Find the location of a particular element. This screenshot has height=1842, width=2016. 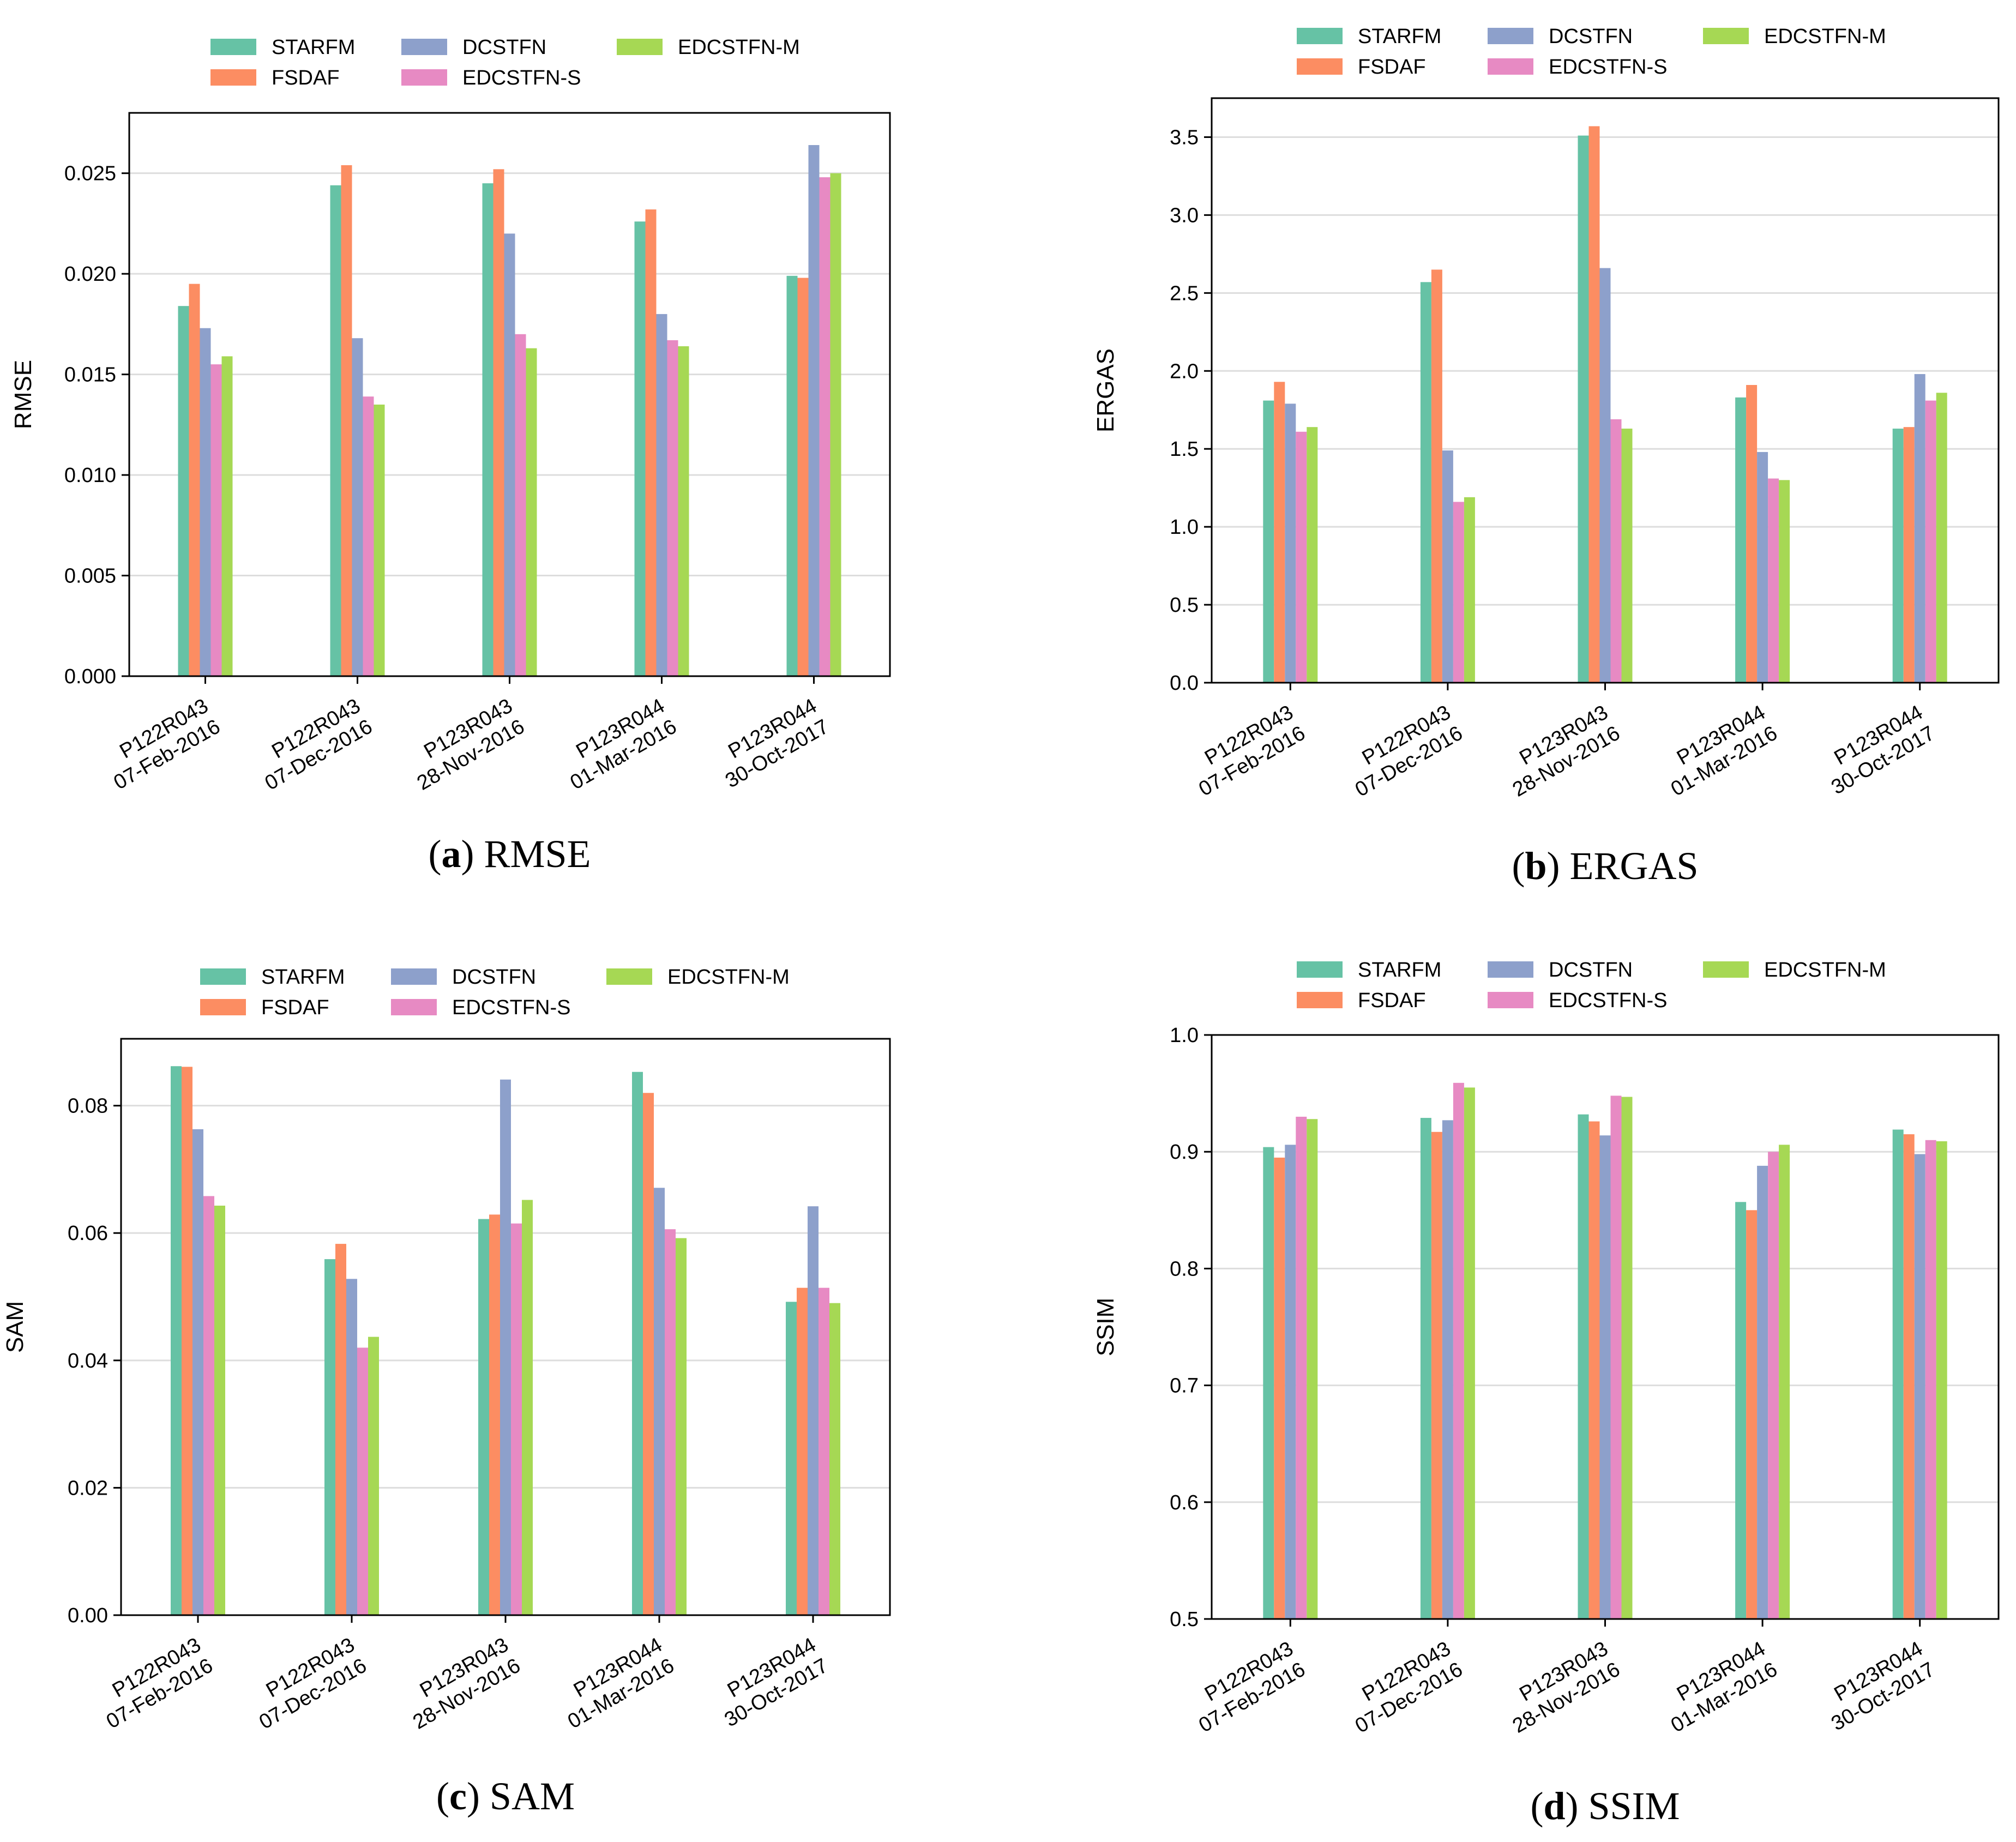

y-tick-label: 0.010 is located at coordinates (90, 475).